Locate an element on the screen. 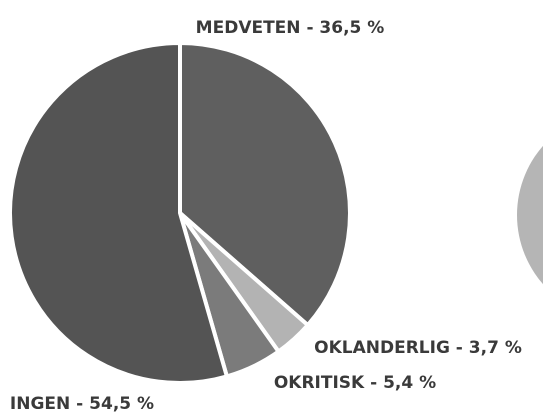  slice-label: OKLANDERLIG - 3,7 % is located at coordinates (418, 348).